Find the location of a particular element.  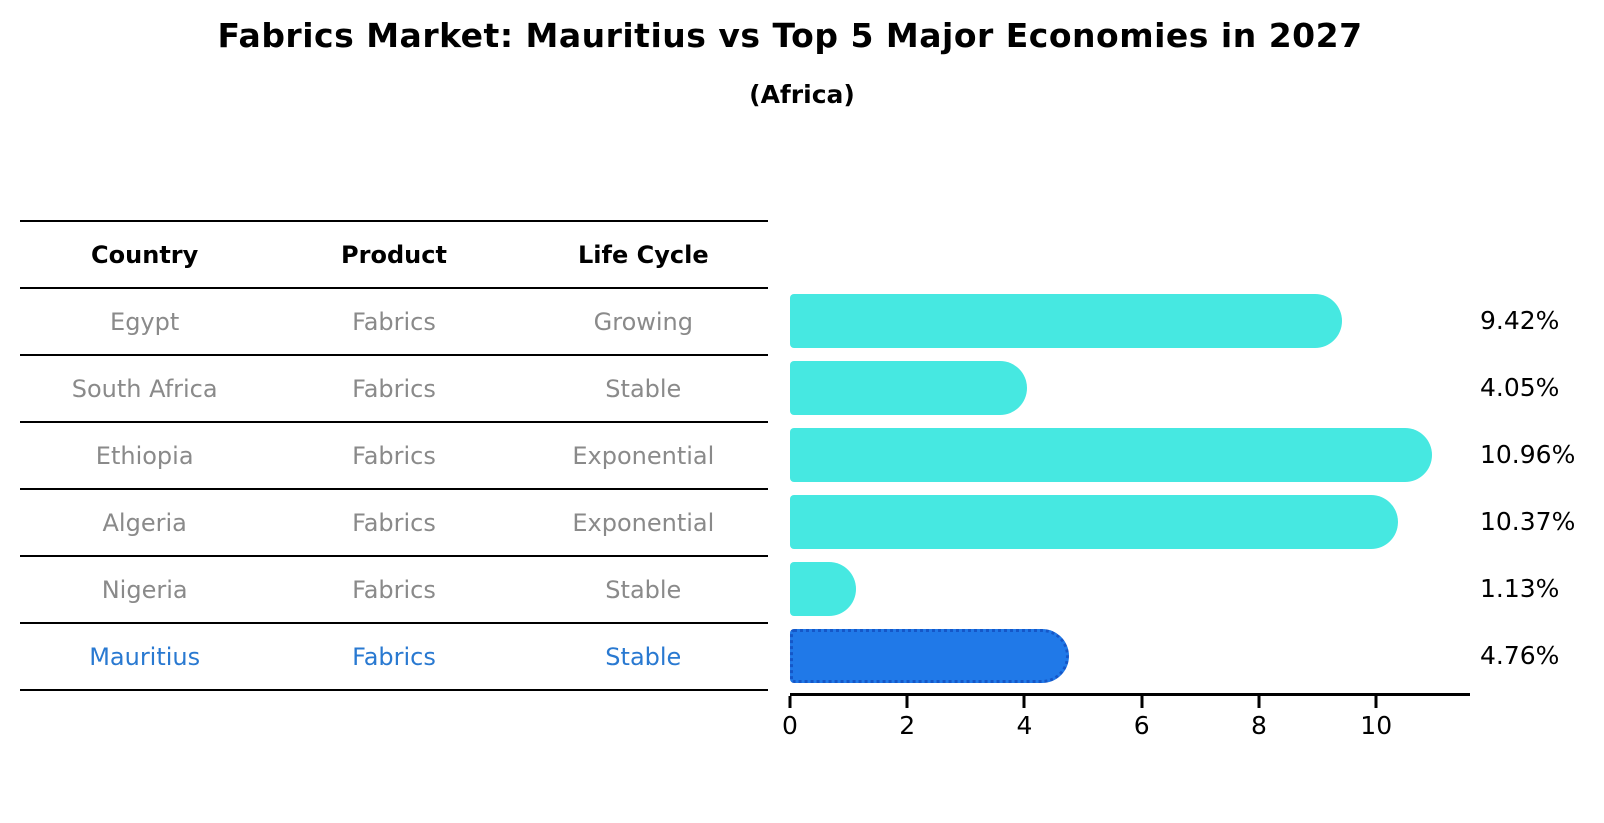

cell-country: South Africa is located at coordinates (144, 388).